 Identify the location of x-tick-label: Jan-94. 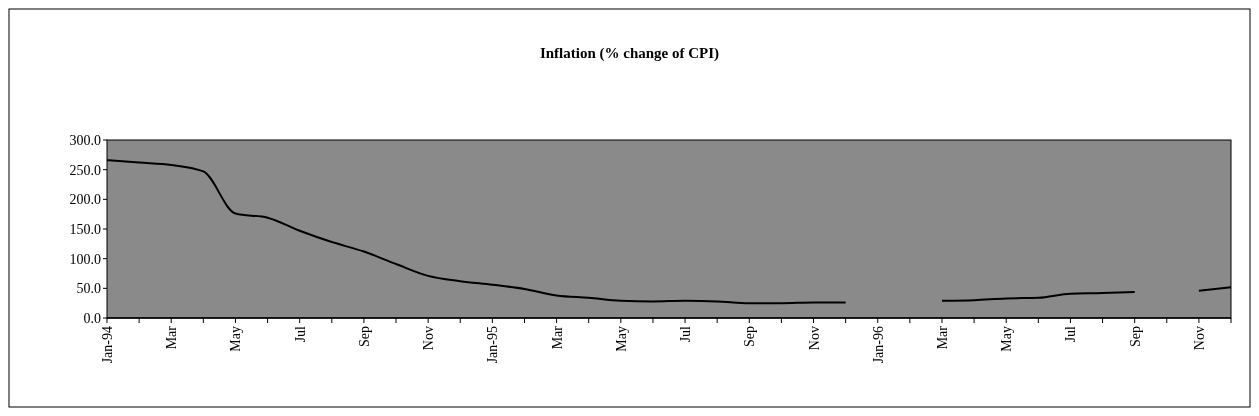
(107, 345).